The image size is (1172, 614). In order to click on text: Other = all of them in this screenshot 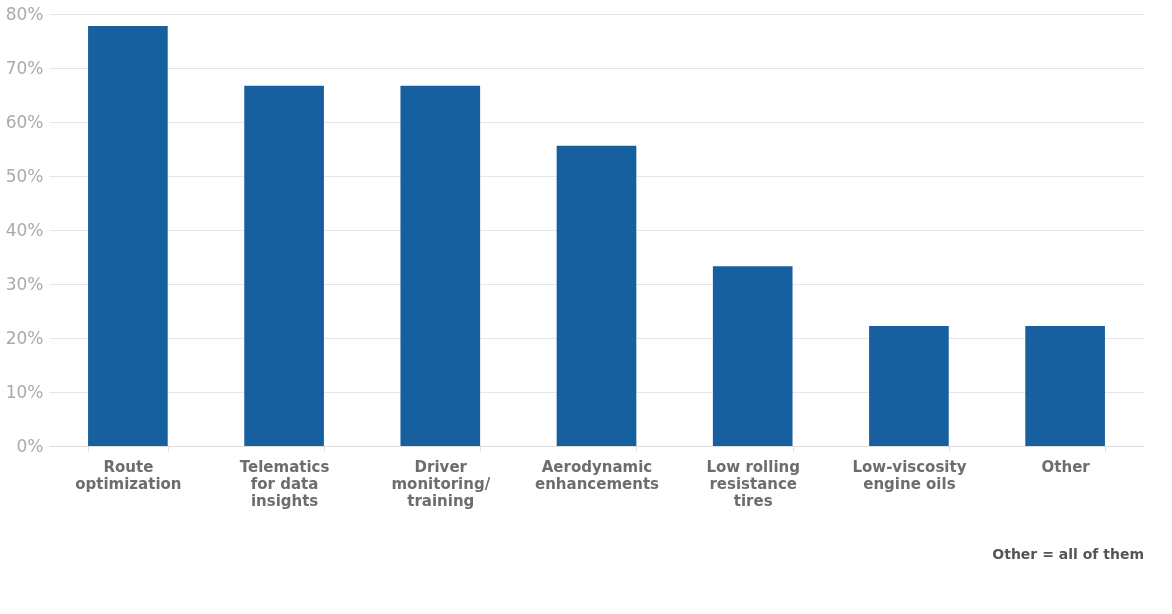, I will do `click(1068, 554)`.